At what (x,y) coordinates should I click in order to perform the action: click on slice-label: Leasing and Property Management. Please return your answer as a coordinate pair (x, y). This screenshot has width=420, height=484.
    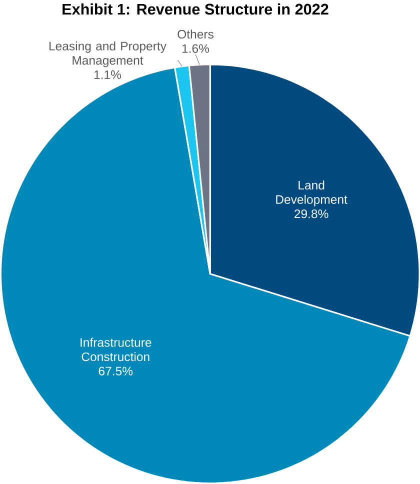
    Looking at the image, I should click on (107, 54).